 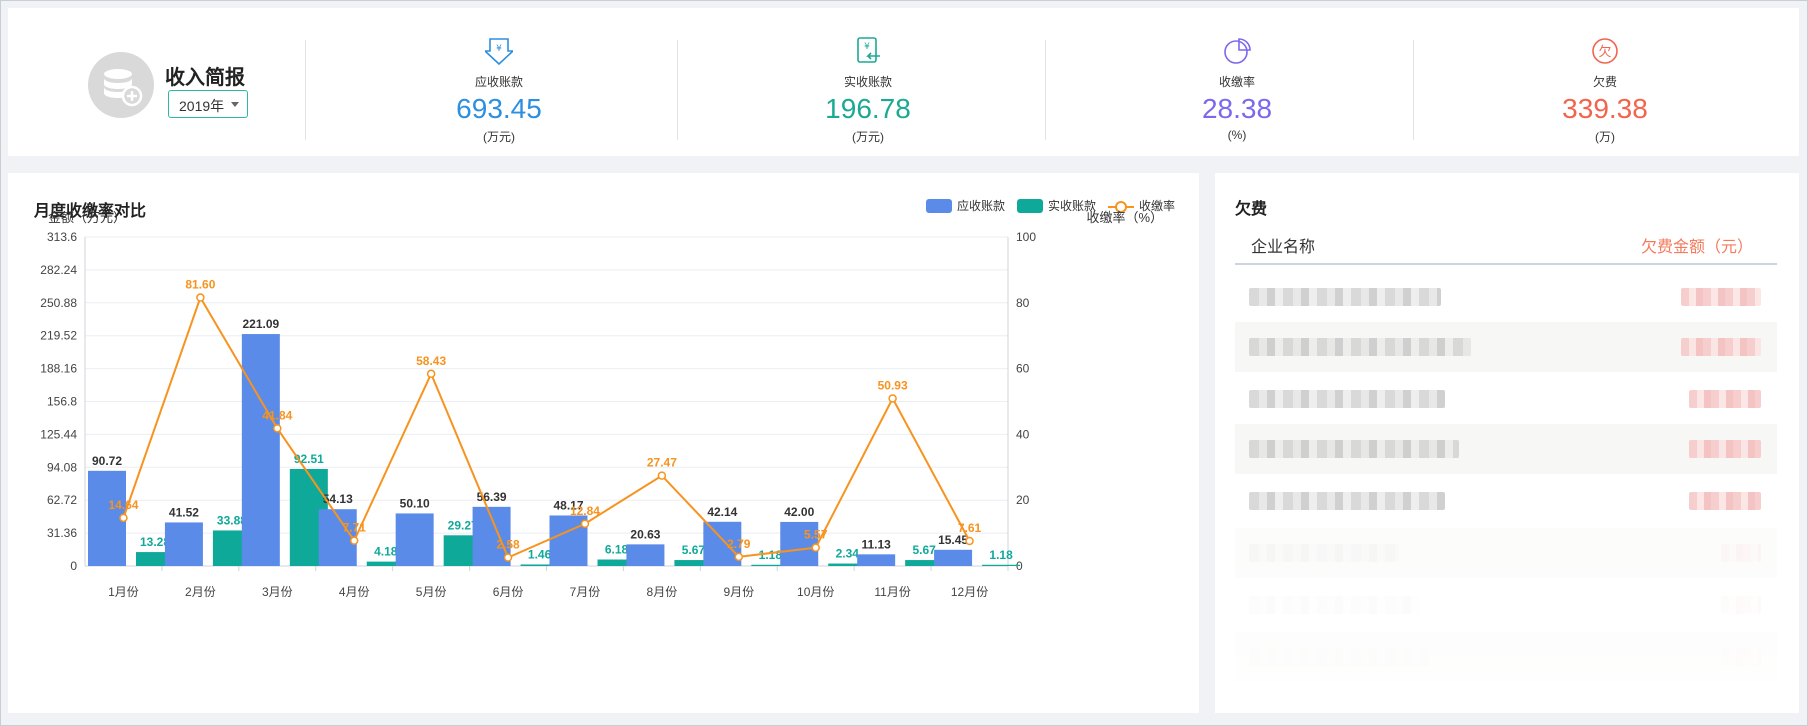 What do you see at coordinates (200, 285) in the screenshot?
I see `label-collection-rate: 81.60` at bounding box center [200, 285].